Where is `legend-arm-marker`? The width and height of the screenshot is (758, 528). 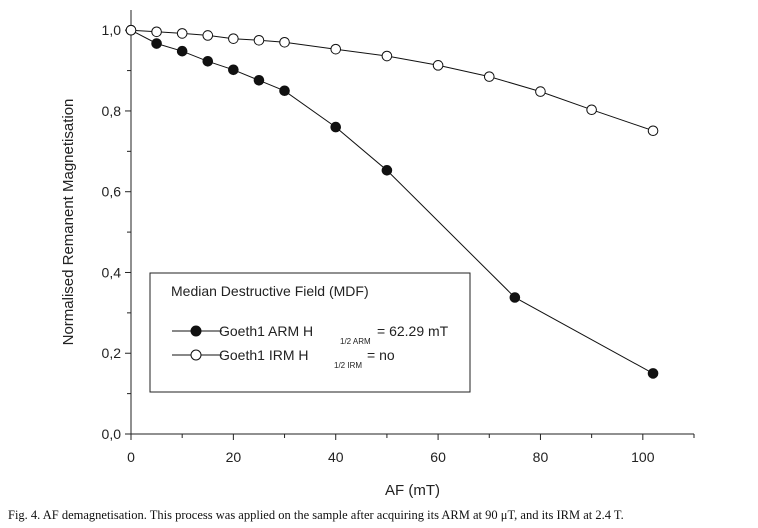
legend-arm-marker is located at coordinates (196, 331).